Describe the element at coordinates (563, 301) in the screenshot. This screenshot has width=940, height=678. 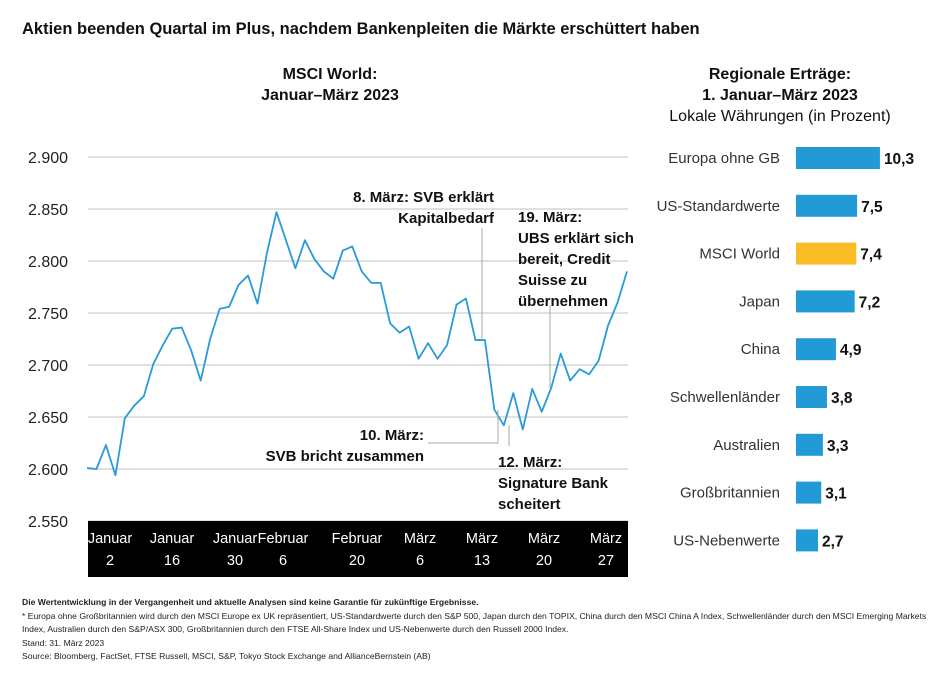
I see `annotation-text: übernehmen` at that location.